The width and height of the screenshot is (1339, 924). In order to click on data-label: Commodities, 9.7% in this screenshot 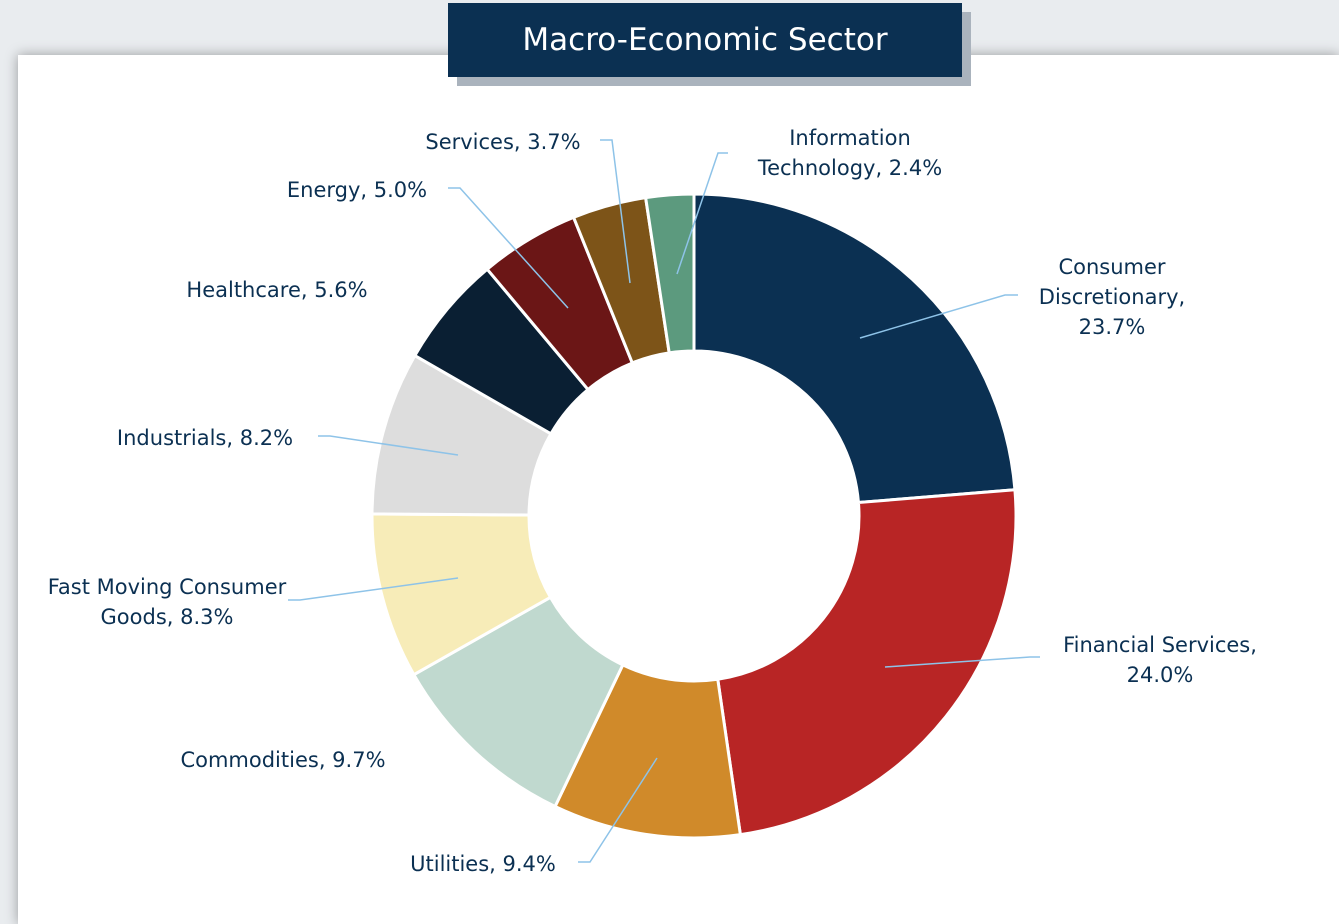, I will do `click(283, 760)`.